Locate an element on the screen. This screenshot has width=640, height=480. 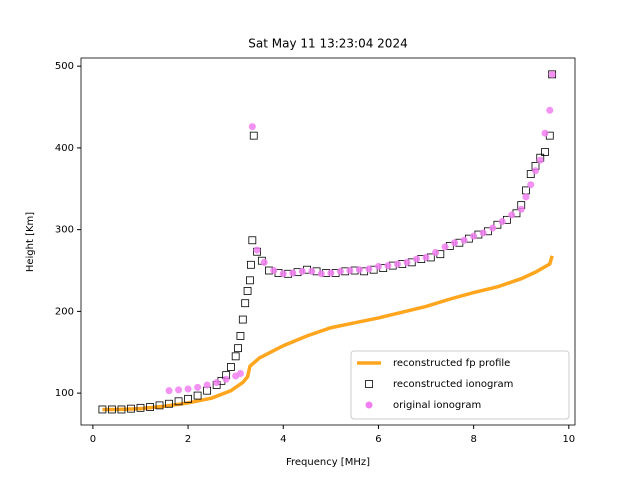
x-tick-label: 6 is located at coordinates (378, 439).